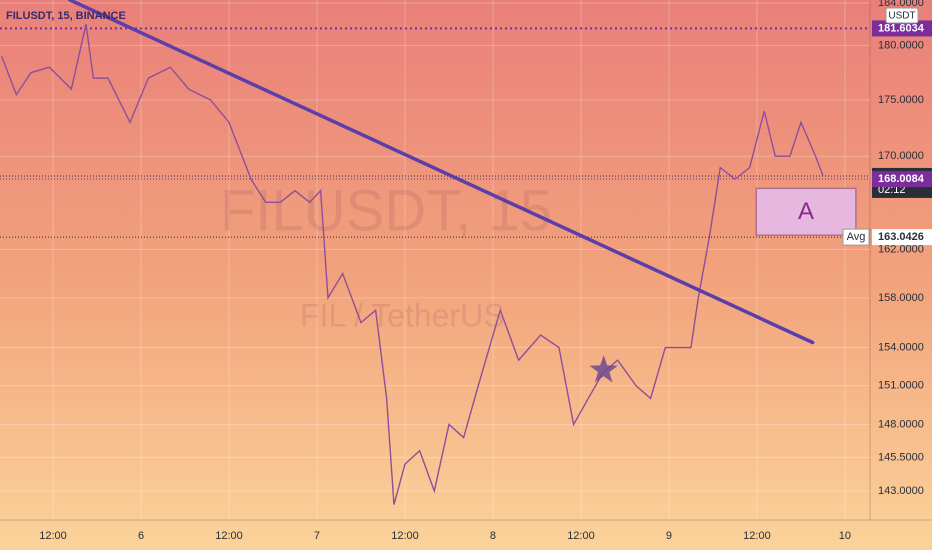 The width and height of the screenshot is (932, 550). Describe the element at coordinates (901, 156) in the screenshot. I see `y-tick-label: 170.0000` at that location.